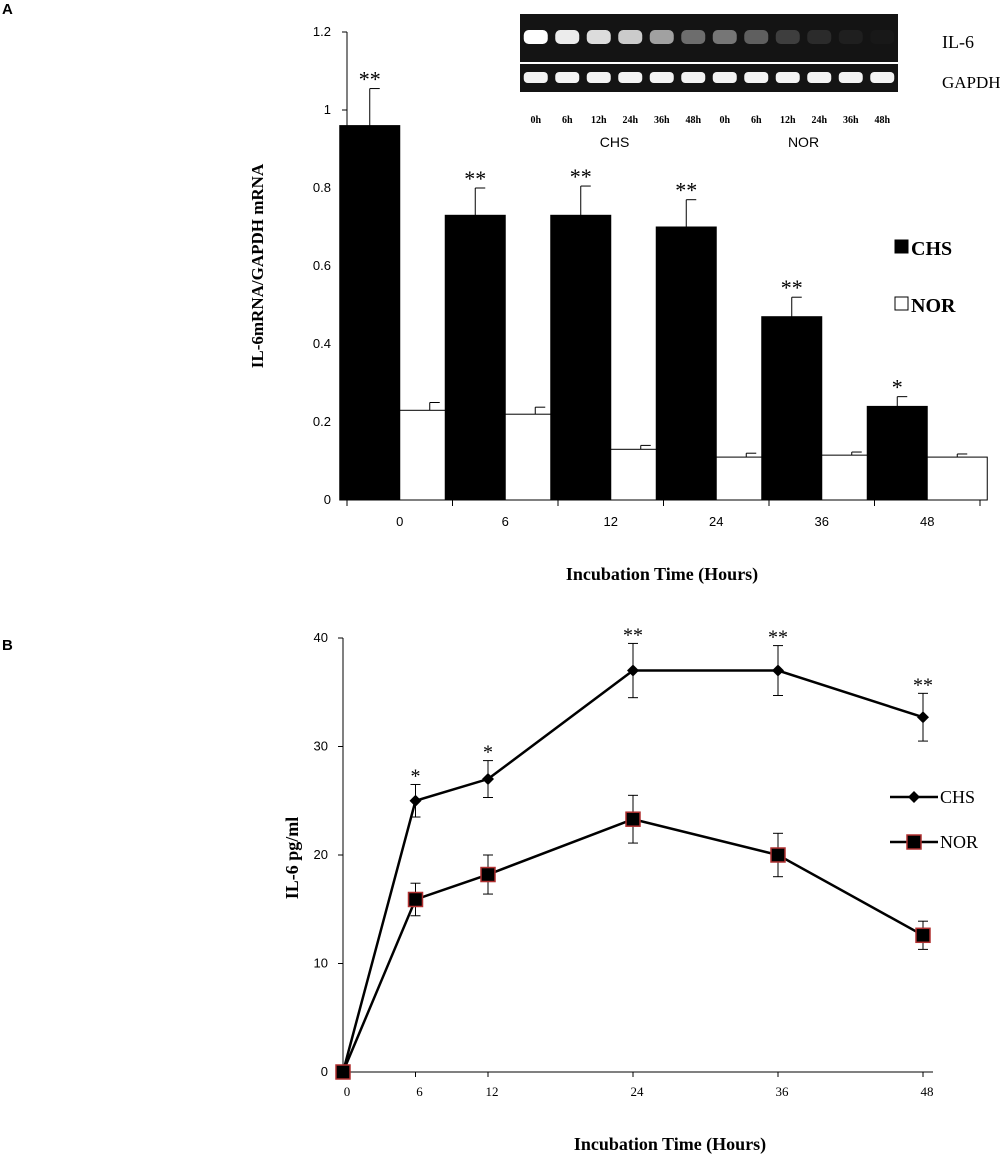 The image size is (1000, 1168). Describe the element at coordinates (321, 963) in the screenshot. I see `y-tick-label: 10` at that location.